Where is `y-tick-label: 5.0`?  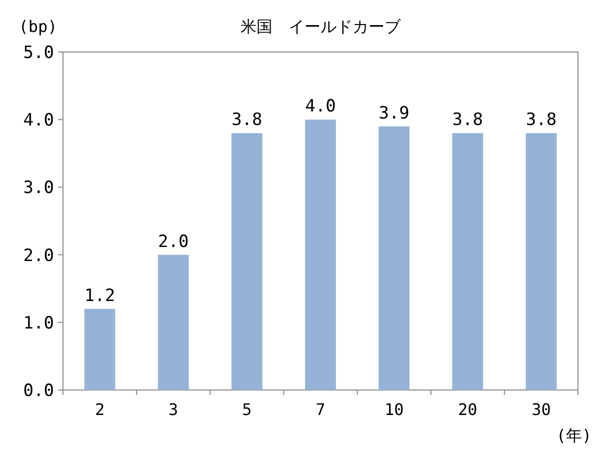 y-tick-label: 5.0 is located at coordinates (38, 53).